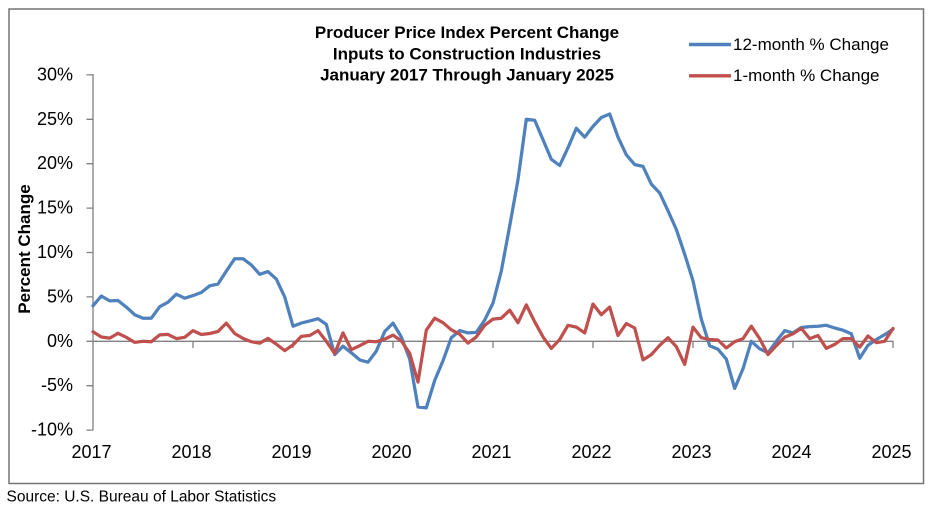 This screenshot has height=520, width=936. What do you see at coordinates (691, 452) in the screenshot?
I see `svg-text: 2023` at bounding box center [691, 452].